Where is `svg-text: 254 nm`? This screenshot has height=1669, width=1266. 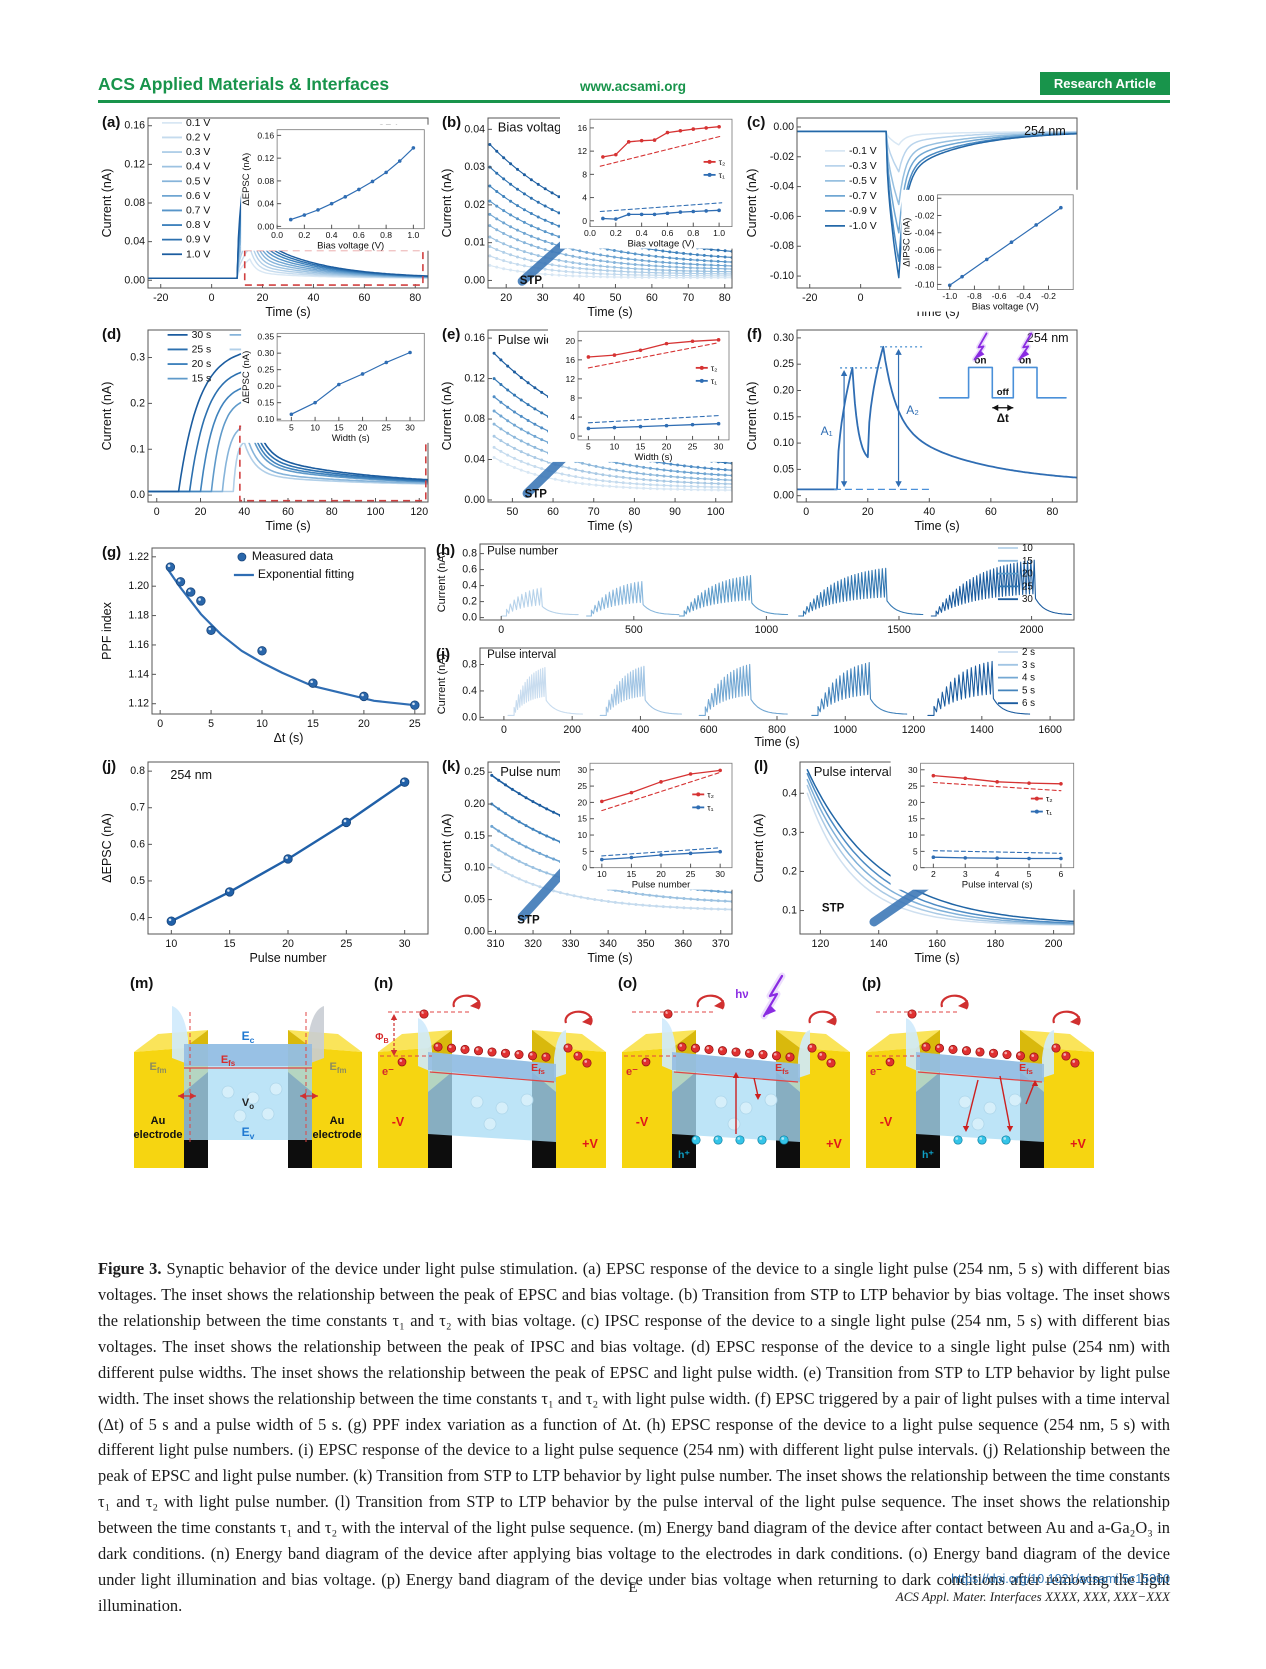 svg-text: 254 nm is located at coordinates (1048, 338).